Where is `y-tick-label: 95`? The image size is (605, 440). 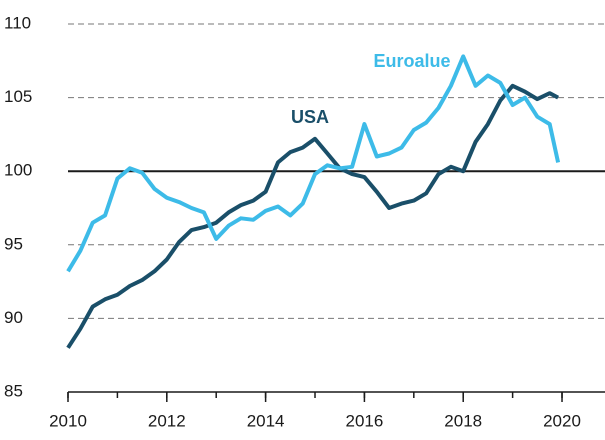
y-tick-label: 95 is located at coordinates (13, 243).